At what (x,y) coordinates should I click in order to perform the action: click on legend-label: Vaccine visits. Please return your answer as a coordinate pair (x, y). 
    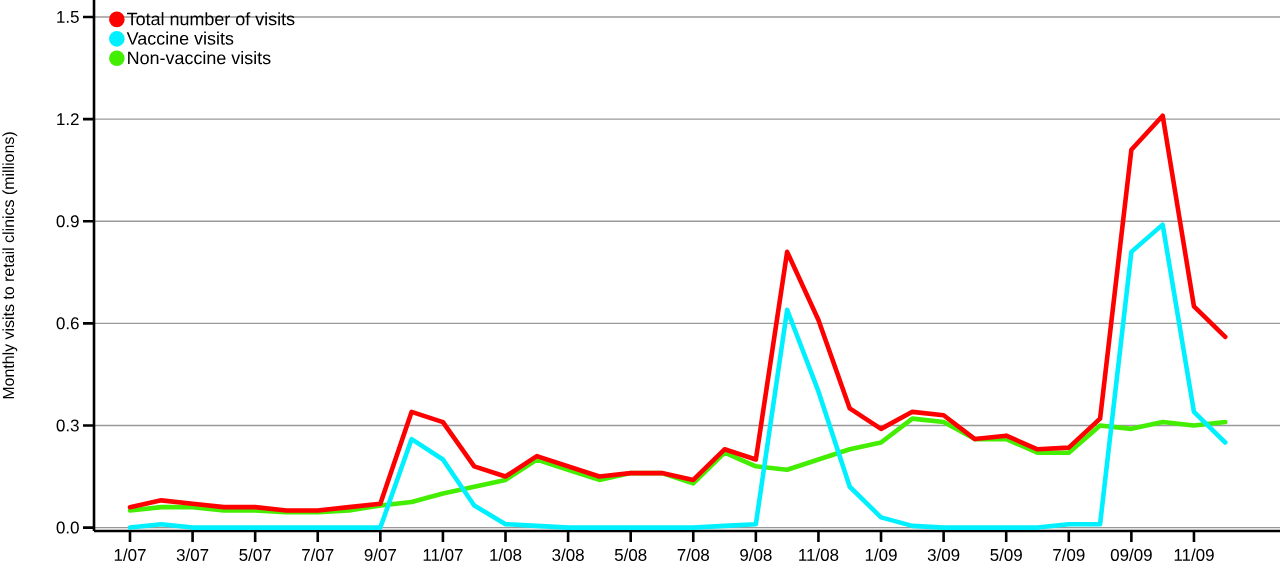
    Looking at the image, I should click on (180, 38).